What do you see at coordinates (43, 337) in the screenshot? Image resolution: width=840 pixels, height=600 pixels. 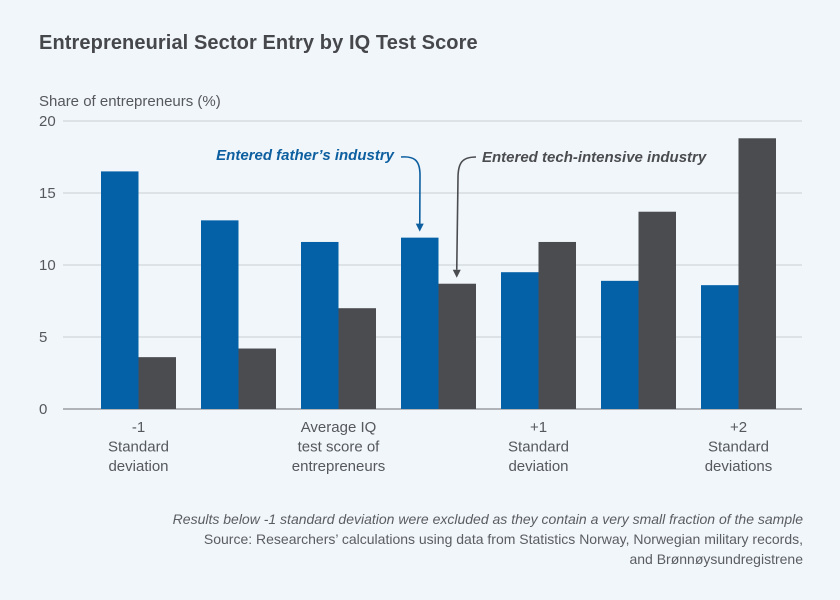 I see `y-tick-label: 5` at bounding box center [43, 337].